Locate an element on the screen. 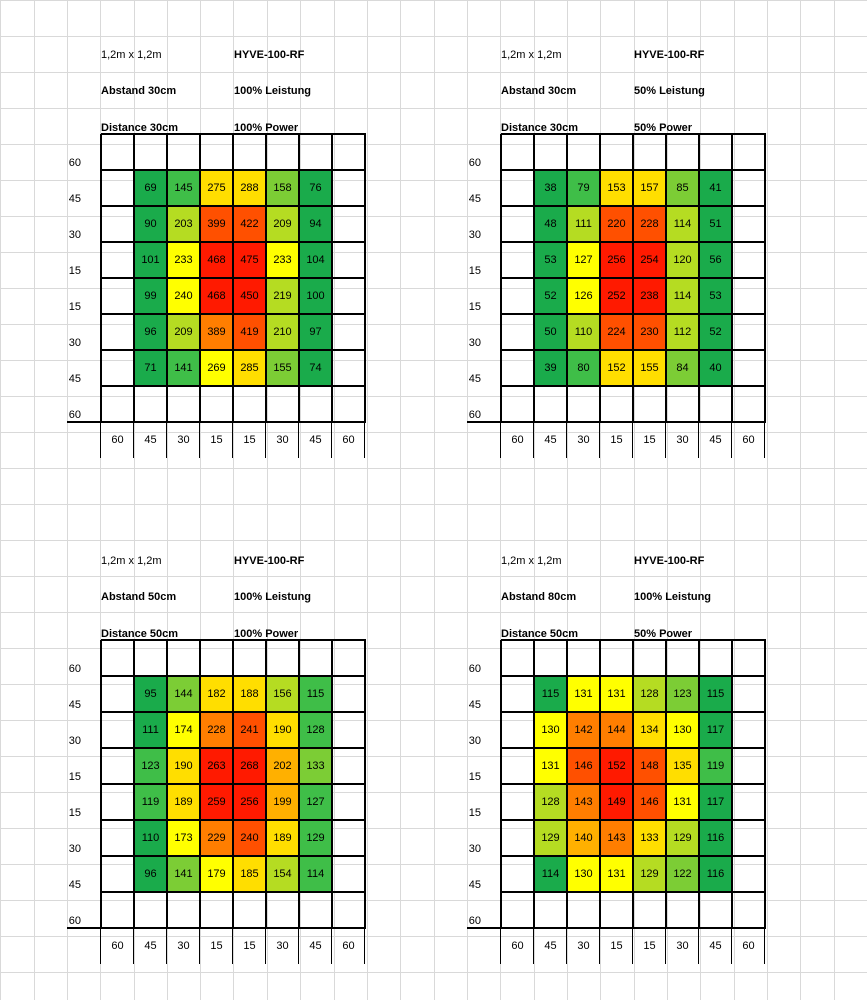 The width and height of the screenshot is (867, 1006). heatmap-cell: 140 is located at coordinates (583, 838).